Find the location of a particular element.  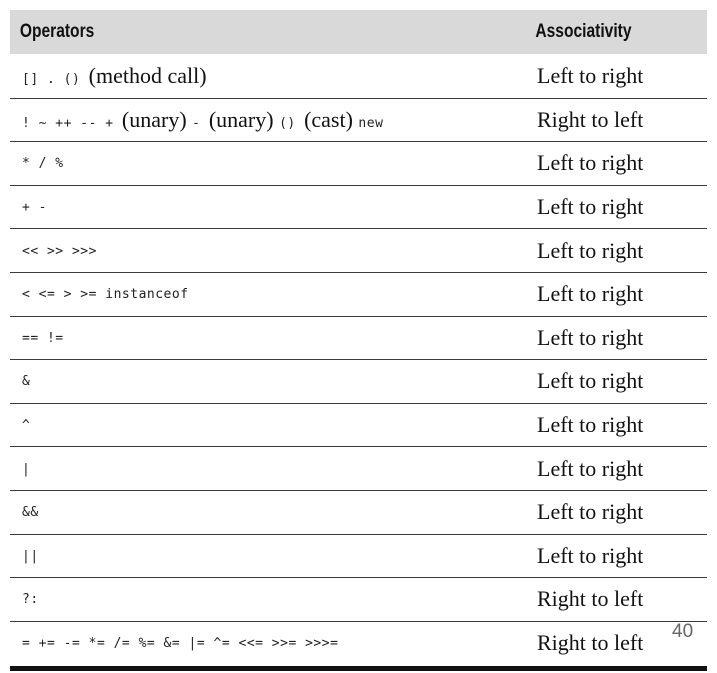

bottom-rule is located at coordinates (358, 668).